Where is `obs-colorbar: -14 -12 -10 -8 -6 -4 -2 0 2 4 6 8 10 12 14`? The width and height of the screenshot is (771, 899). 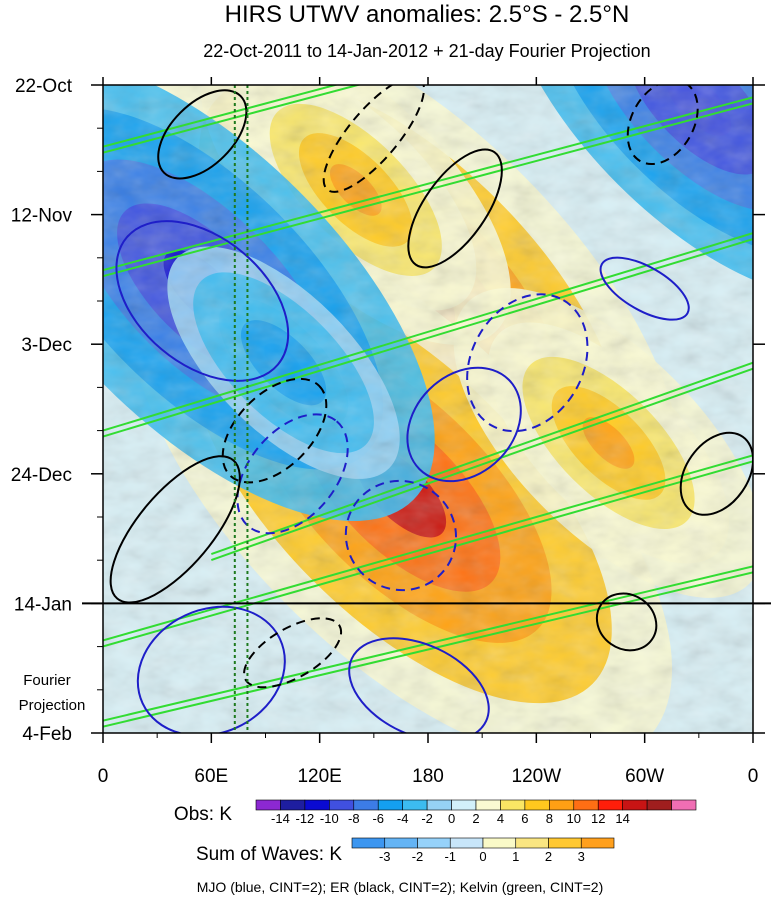
obs-colorbar: -14 -12 -10 -8 -6 -4 -2 0 2 4 6 8 10 12 14 is located at coordinates (476, 812).